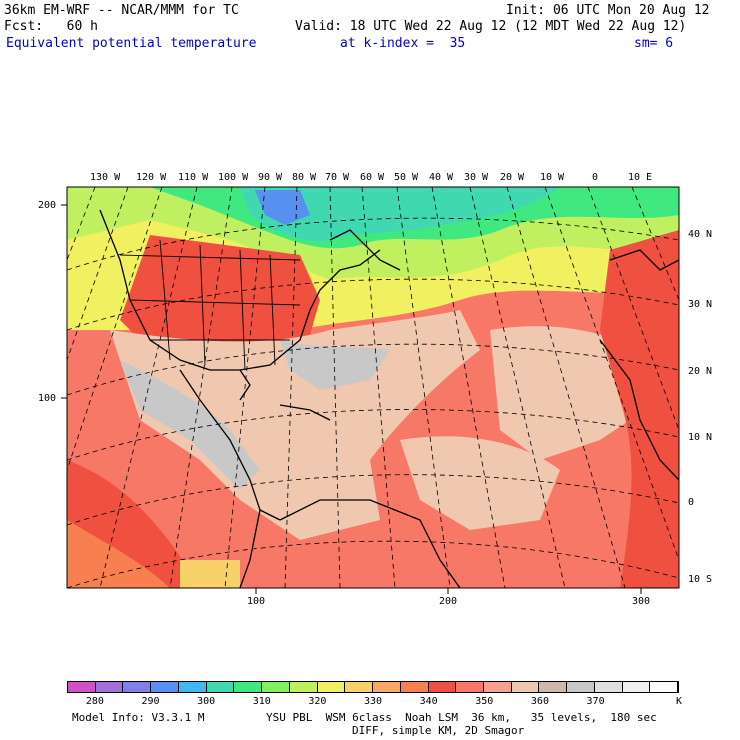 The height and width of the screenshot is (740, 740). Describe the element at coordinates (131, 43) in the screenshot. I see `field-name: Equivalent potential temperature` at that location.